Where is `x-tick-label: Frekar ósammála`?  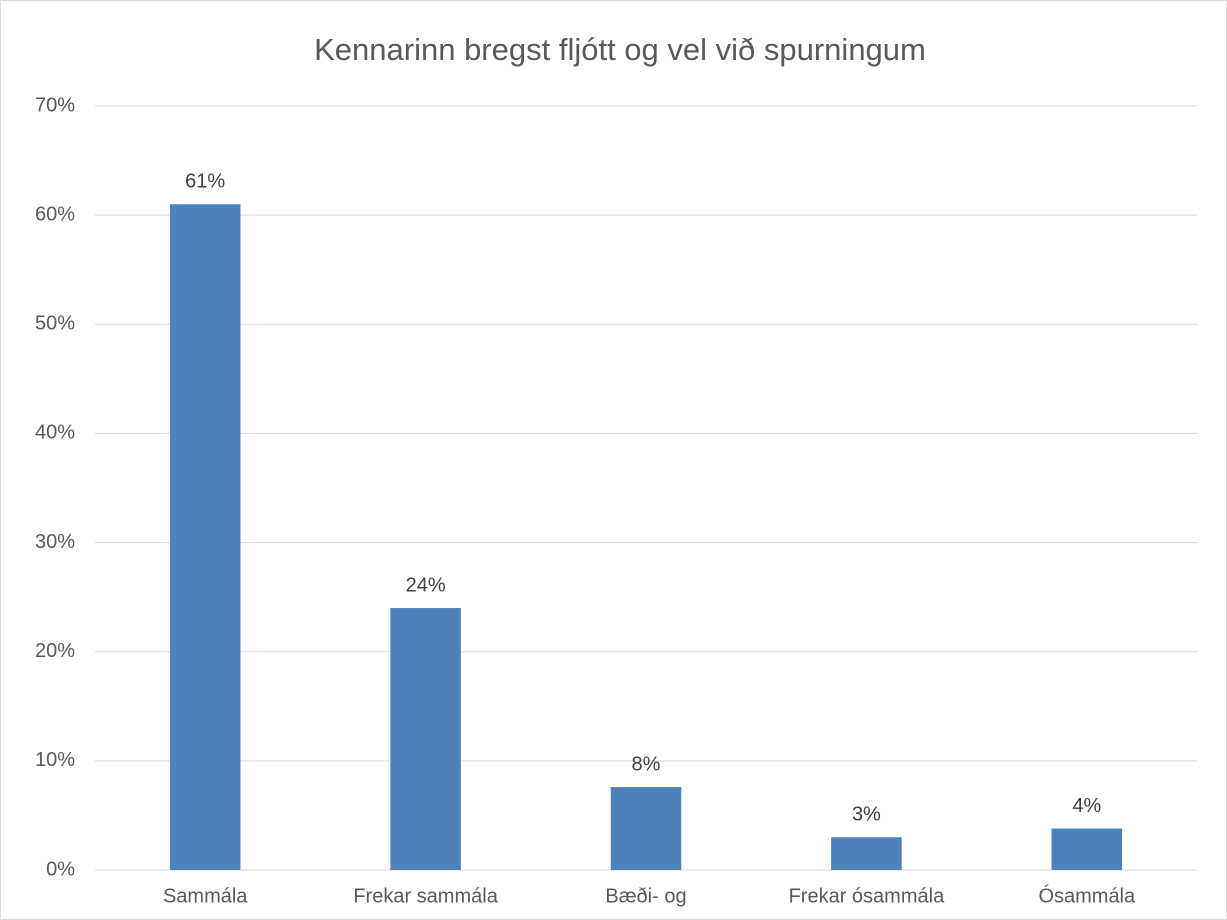
x-tick-label: Frekar ósammála is located at coordinates (867, 896).